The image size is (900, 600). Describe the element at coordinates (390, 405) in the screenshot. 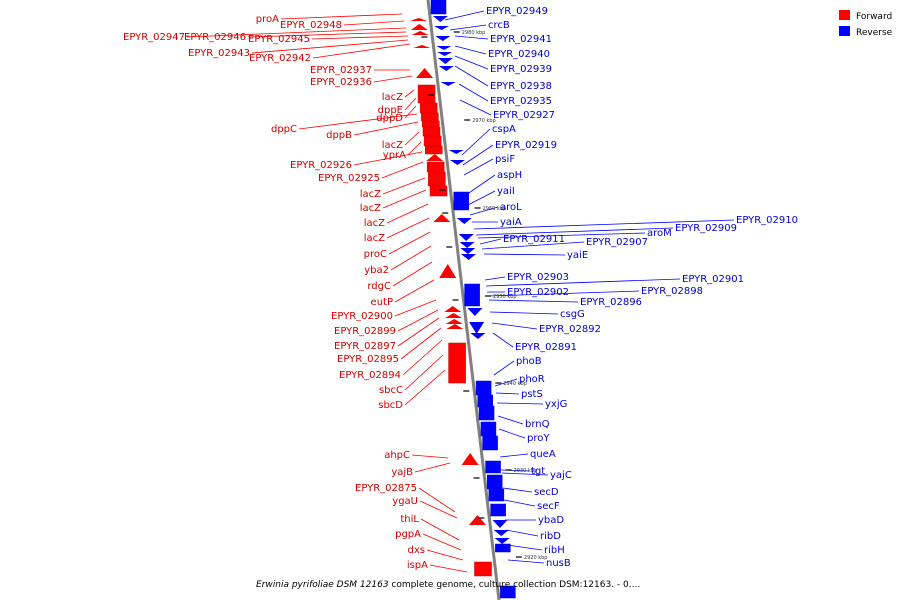

I see `forward-gene-label: sbcD` at that location.